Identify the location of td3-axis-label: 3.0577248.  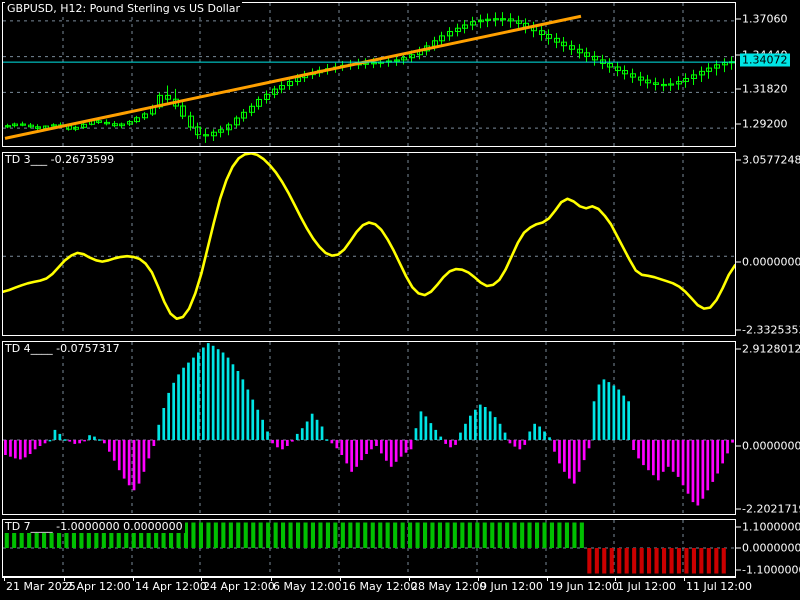
(771, 160).